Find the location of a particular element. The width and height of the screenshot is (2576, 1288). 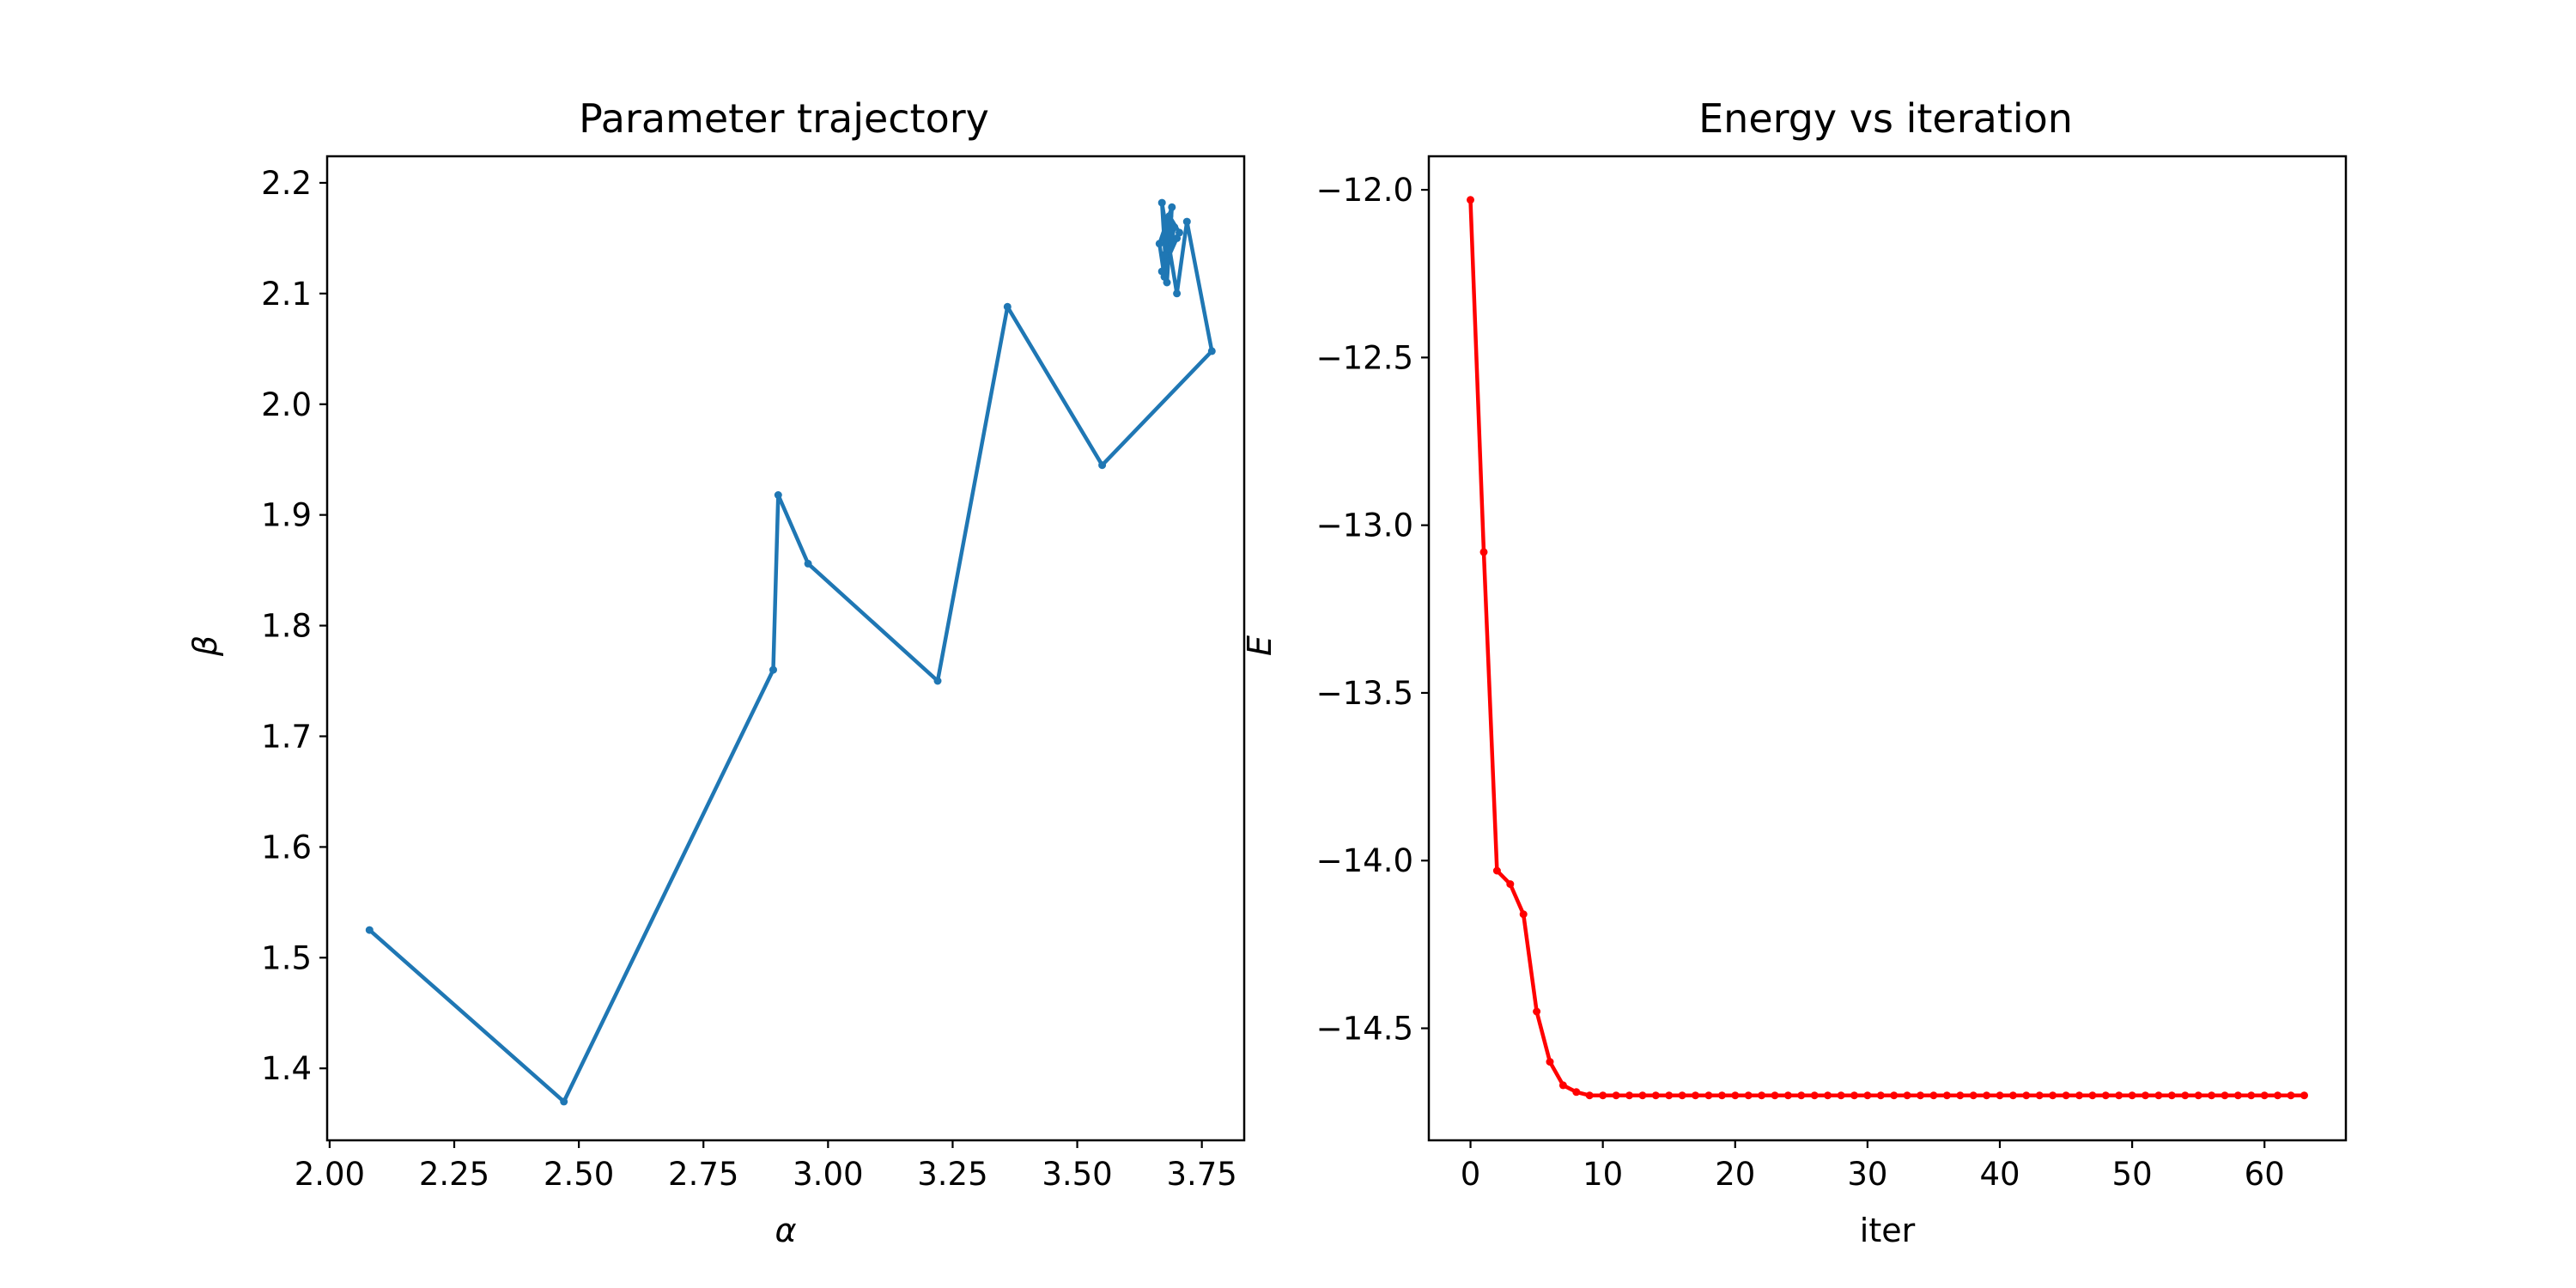

trajectory-x-tick-label: 3.00 is located at coordinates (828, 1174).